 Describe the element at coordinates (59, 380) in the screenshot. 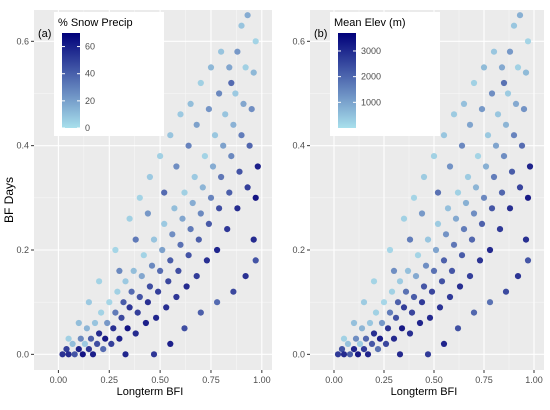

I see `x-tick-label: 0.00` at that location.